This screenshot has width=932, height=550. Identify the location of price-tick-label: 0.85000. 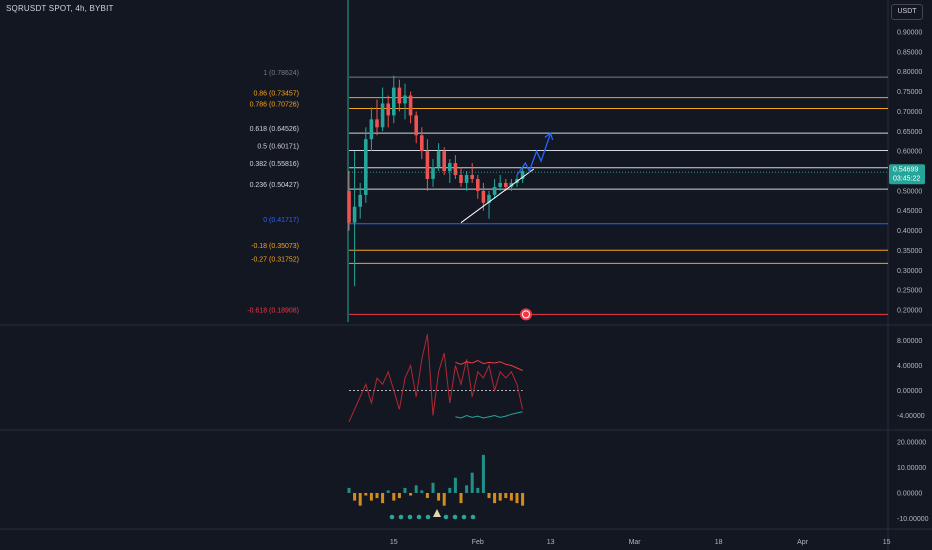
(909, 52).